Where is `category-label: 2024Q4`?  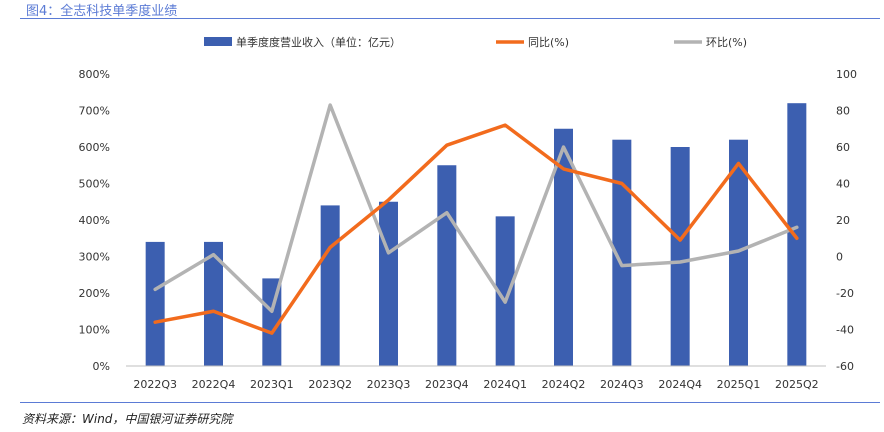
category-label: 2024Q4 is located at coordinates (680, 384).